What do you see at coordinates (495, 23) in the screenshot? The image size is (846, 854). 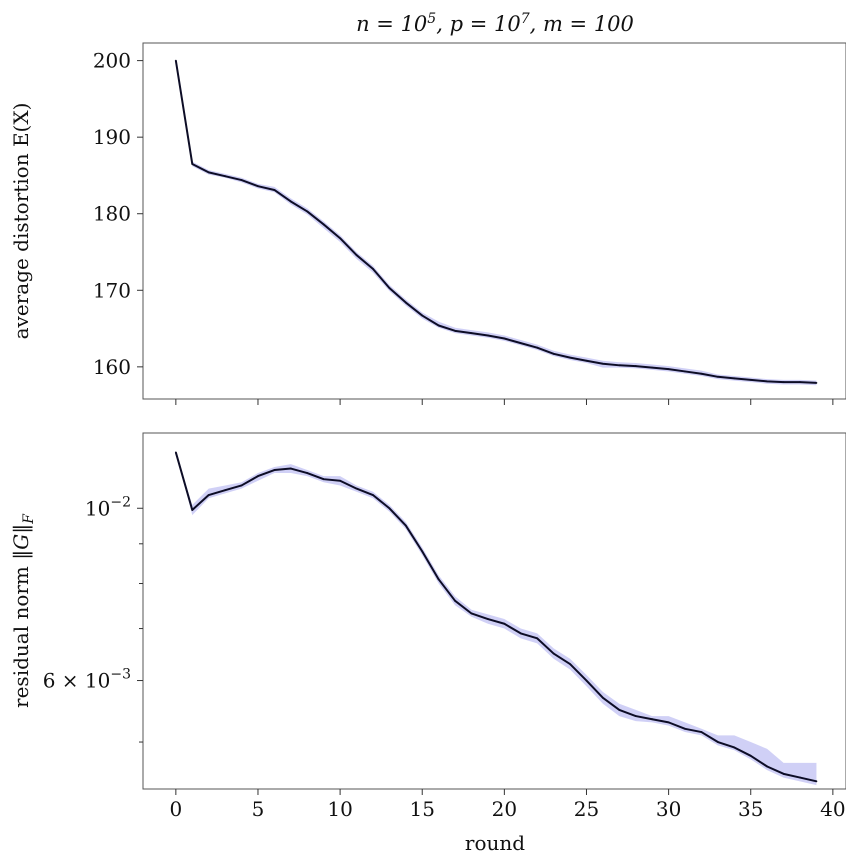 I see `chart-title: n = 105, p = 107, m = 100` at bounding box center [495, 23].